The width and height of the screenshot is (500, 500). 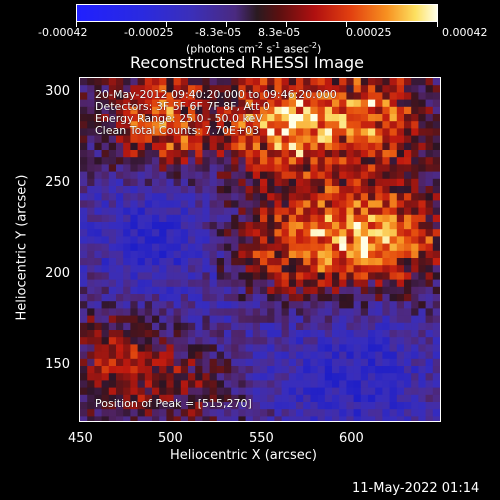 I want to click on info-line-clean: Clean Total Counts: 7.70E+03, so click(x=177, y=130).